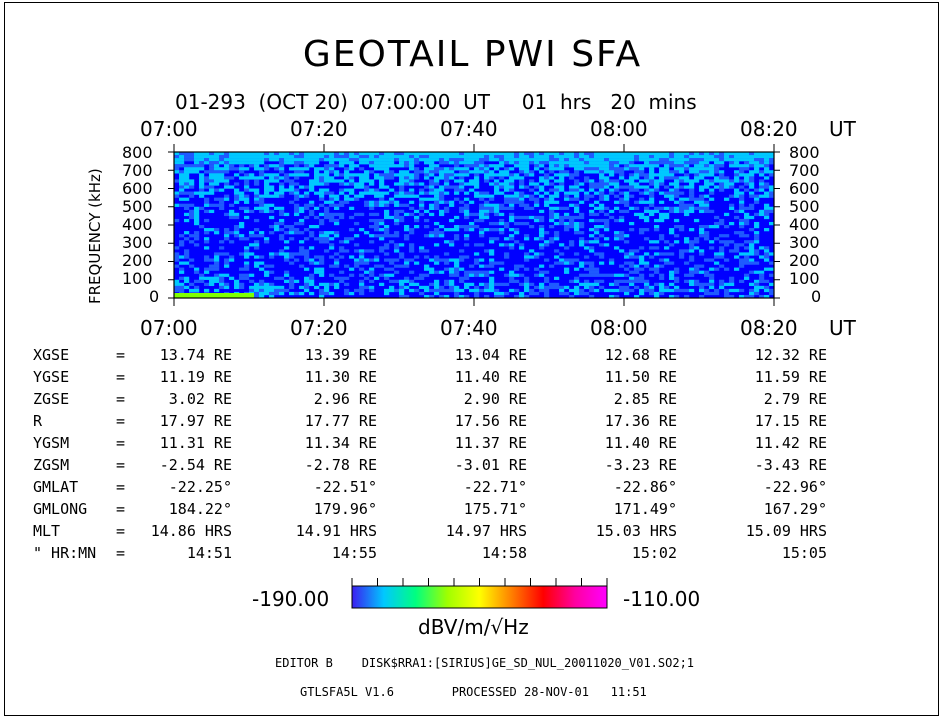 The image size is (945, 720). I want to click on orbit-row-equals: =, so click(121, 377).